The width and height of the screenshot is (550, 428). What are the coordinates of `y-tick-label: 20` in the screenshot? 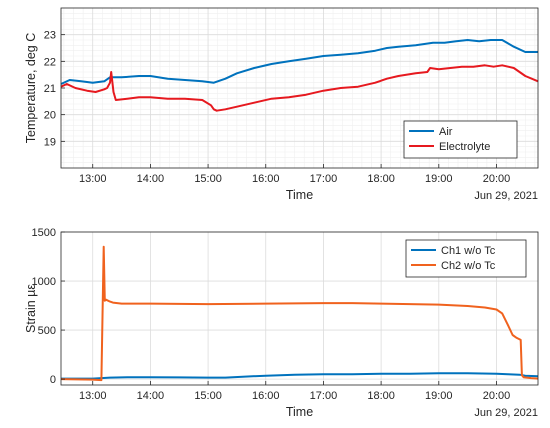 It's located at (50, 116).